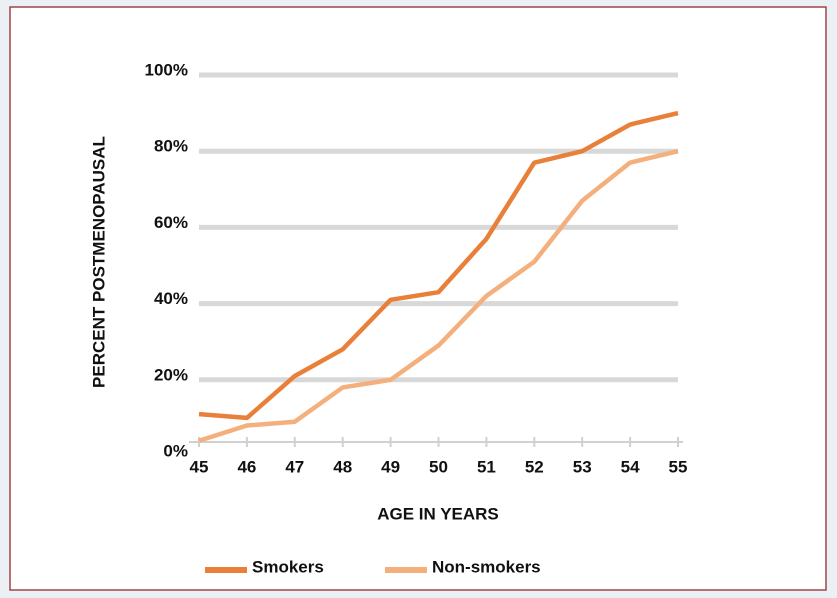  Describe the element at coordinates (438, 466) in the screenshot. I see `x-tick-label: 50` at that location.